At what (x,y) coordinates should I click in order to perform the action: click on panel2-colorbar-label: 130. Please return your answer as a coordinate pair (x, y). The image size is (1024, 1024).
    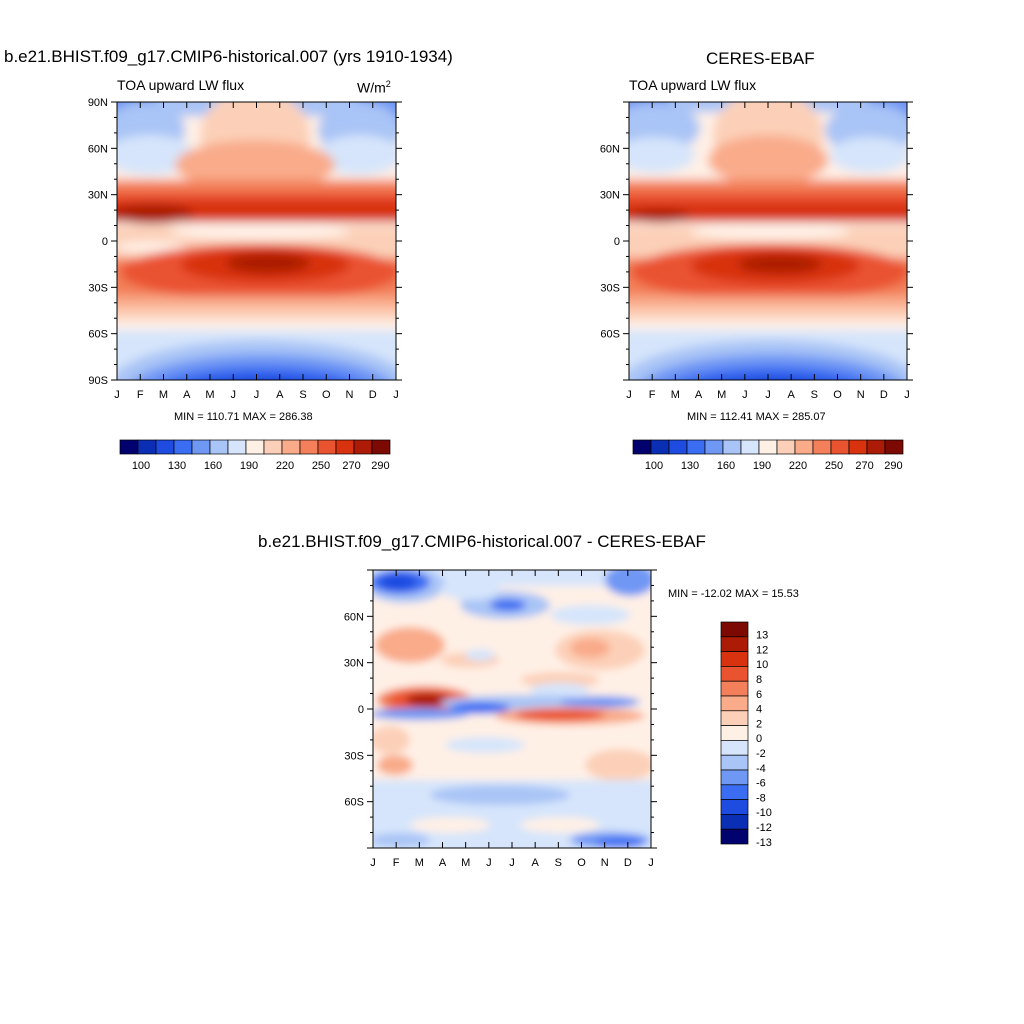
    Looking at the image, I should click on (690, 466).